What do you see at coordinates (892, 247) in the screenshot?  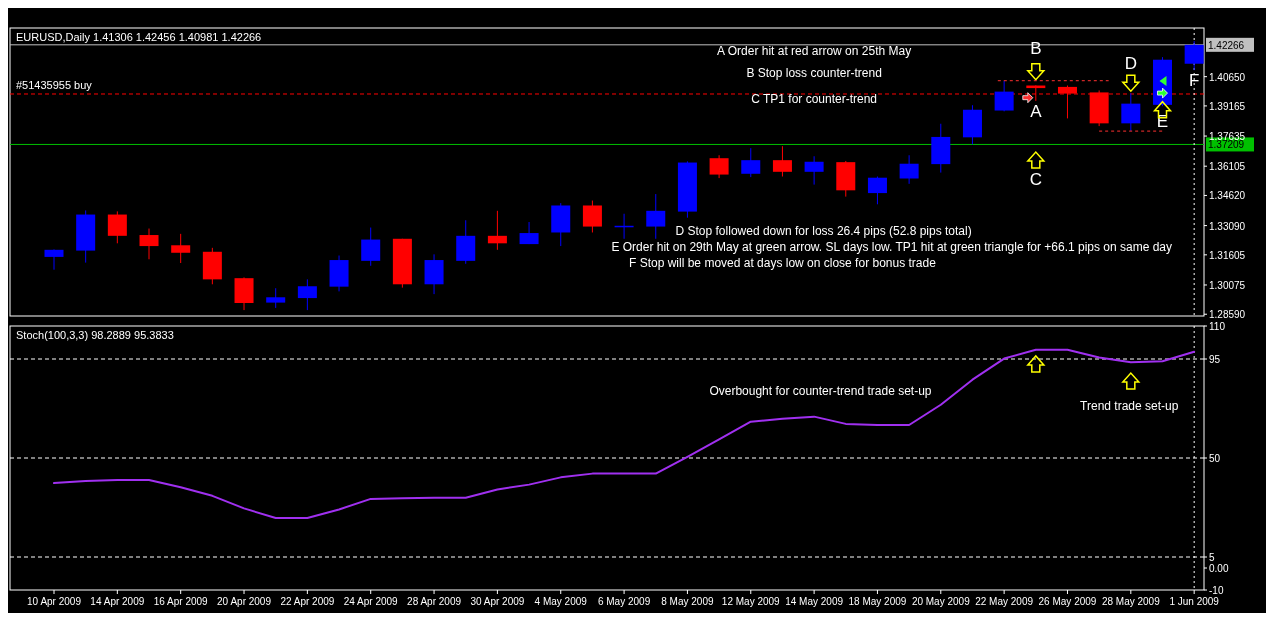 I see `annotation: E Order hit on 29th May at green arrow. SL days low. TP1 hit at green triangle for +66.1 pips on same day` at bounding box center [892, 247].